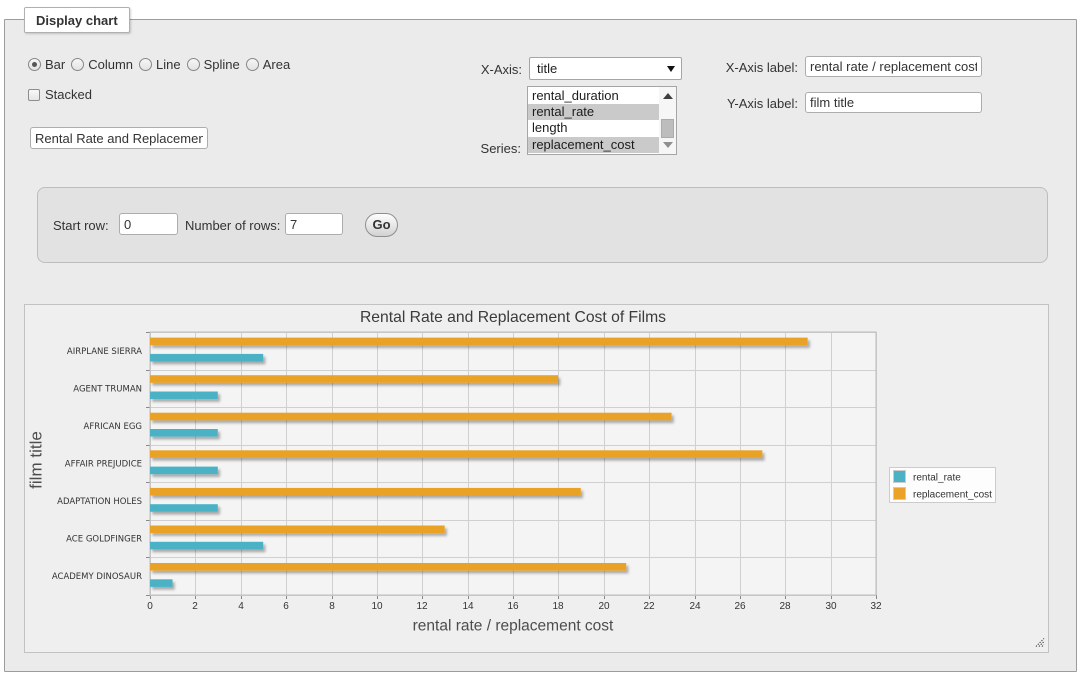  I want to click on chart-type-option-bar: Bar, so click(46, 64).